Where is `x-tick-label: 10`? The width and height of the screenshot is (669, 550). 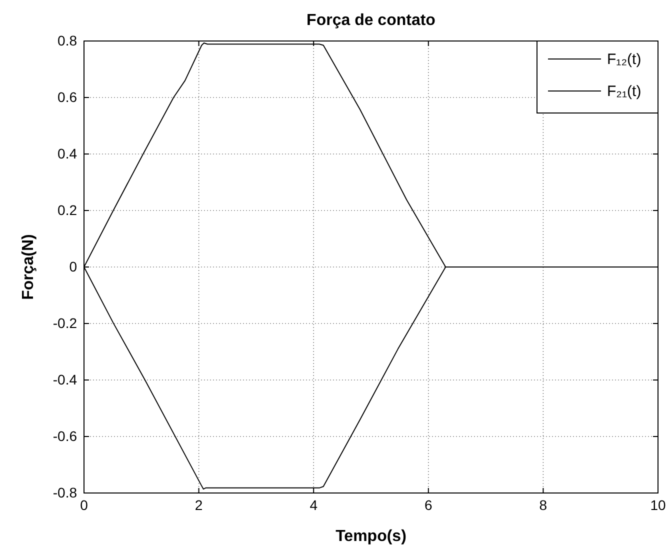
x-tick-label: 10 is located at coordinates (658, 504).